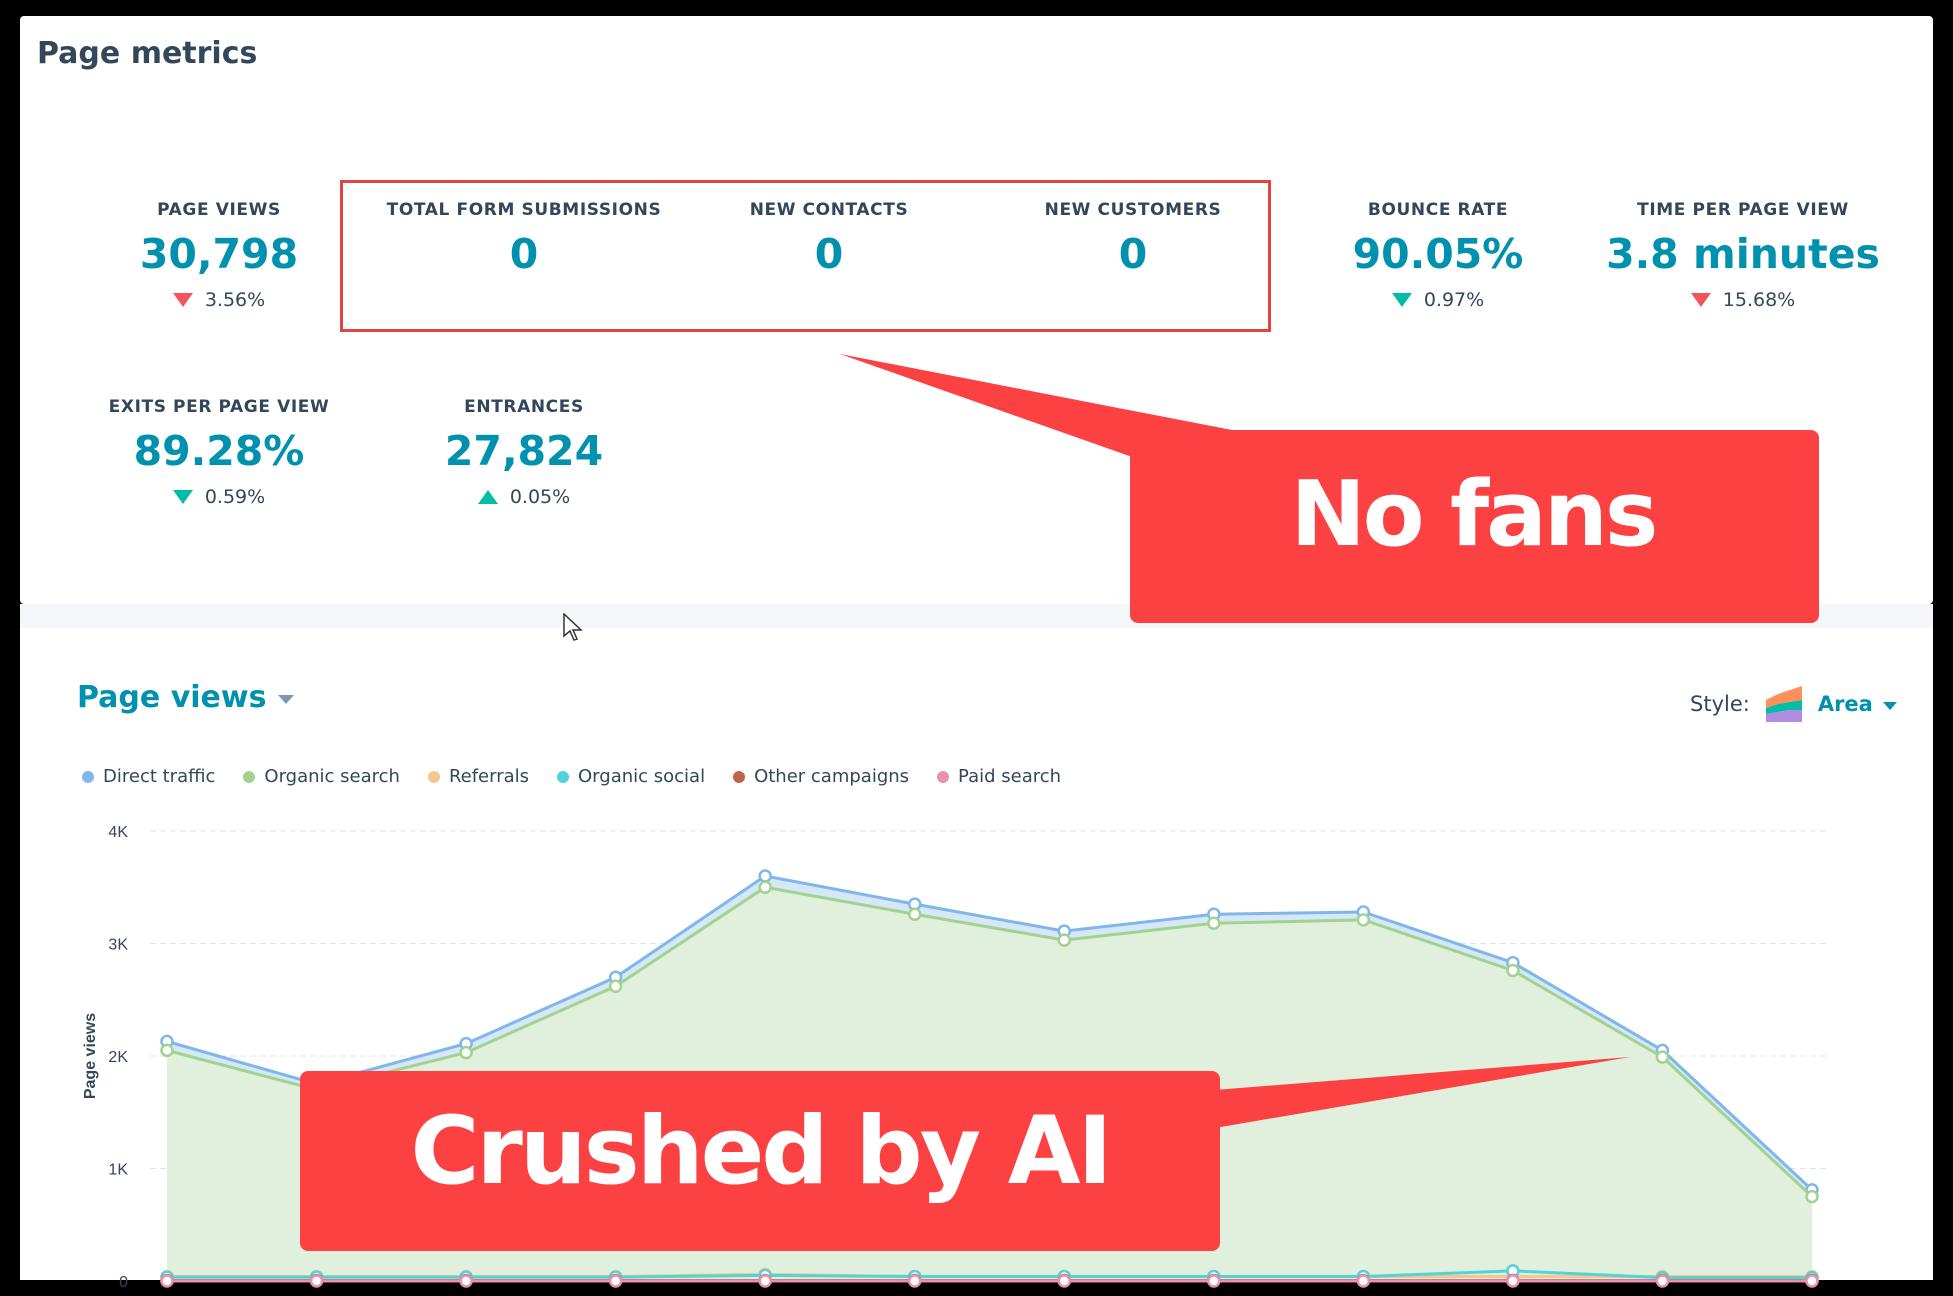  Describe the element at coordinates (235, 497) in the screenshot. I see `metric-change-value: 0.59%` at that location.